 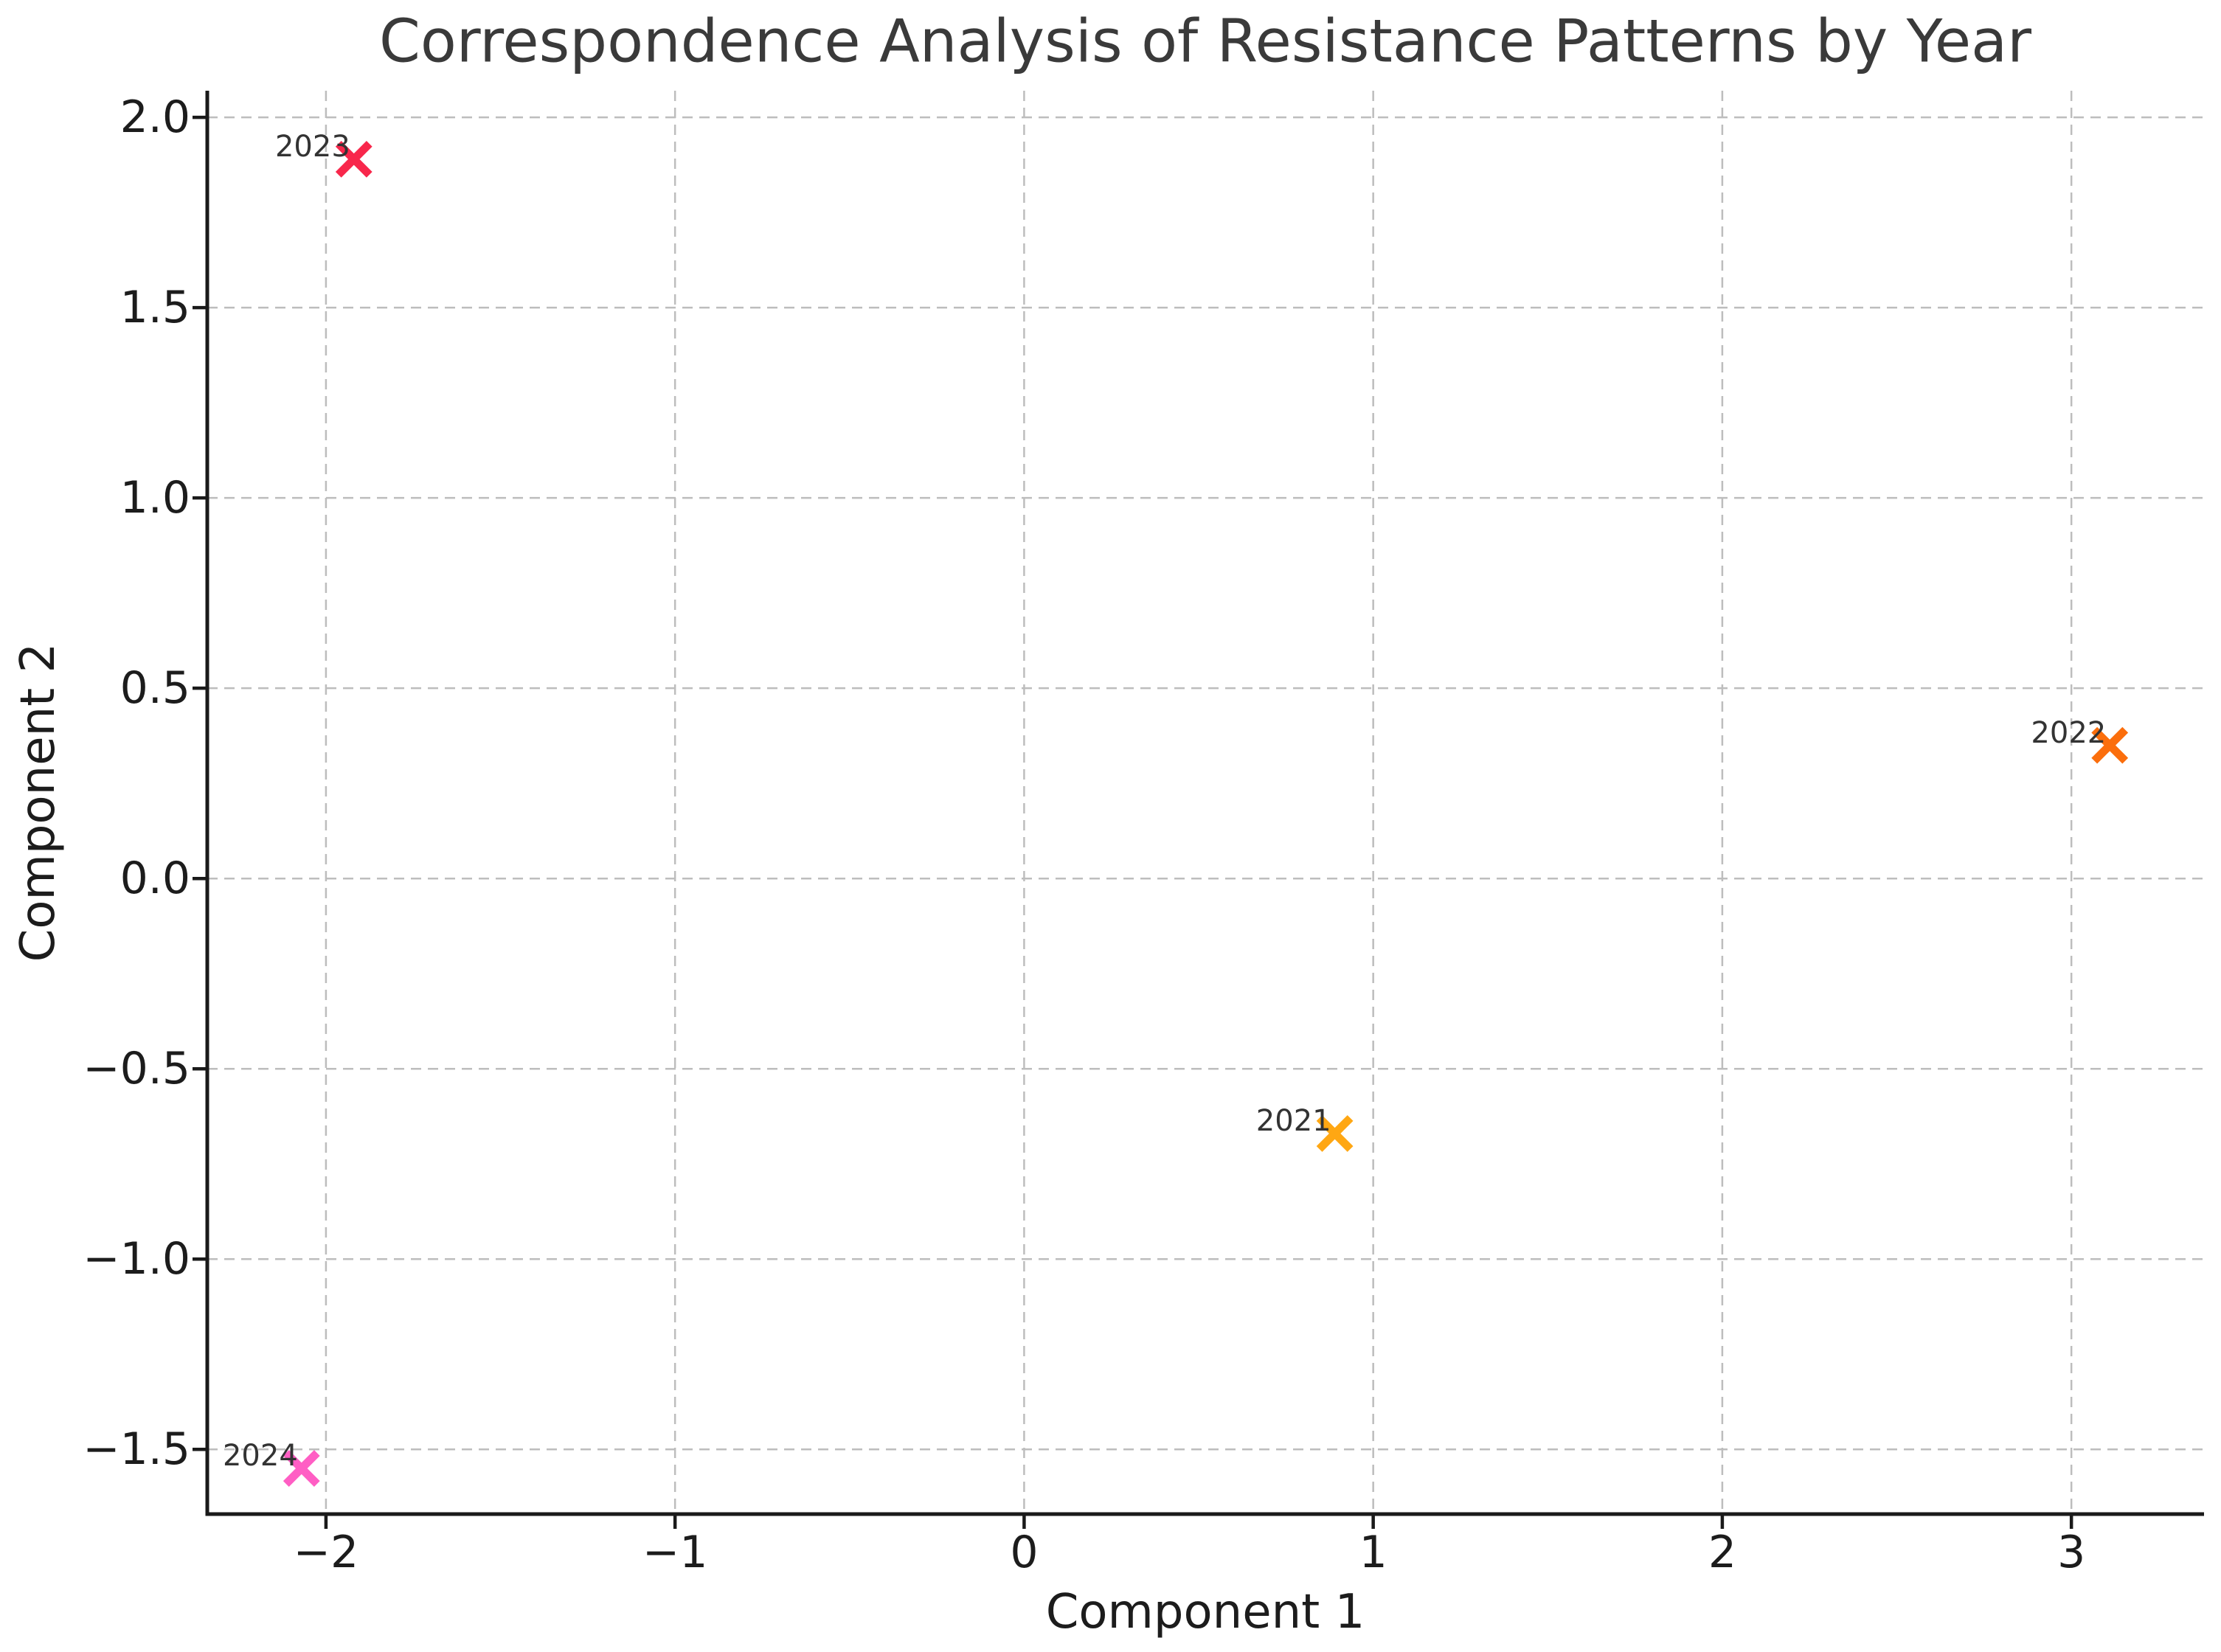 I want to click on y-tick-label--0.5: −0.5, so click(x=136, y=1069).